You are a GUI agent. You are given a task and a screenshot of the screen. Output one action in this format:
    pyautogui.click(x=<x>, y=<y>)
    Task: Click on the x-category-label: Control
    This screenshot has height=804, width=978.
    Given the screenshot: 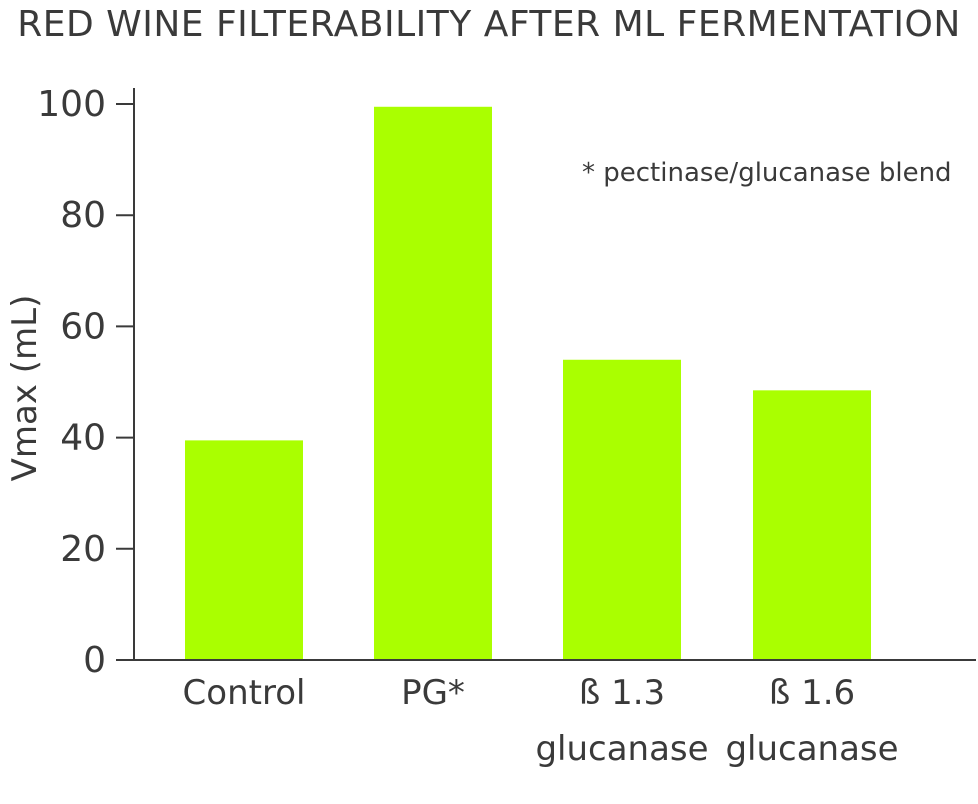 What is the action you would take?
    pyautogui.click(x=244, y=693)
    